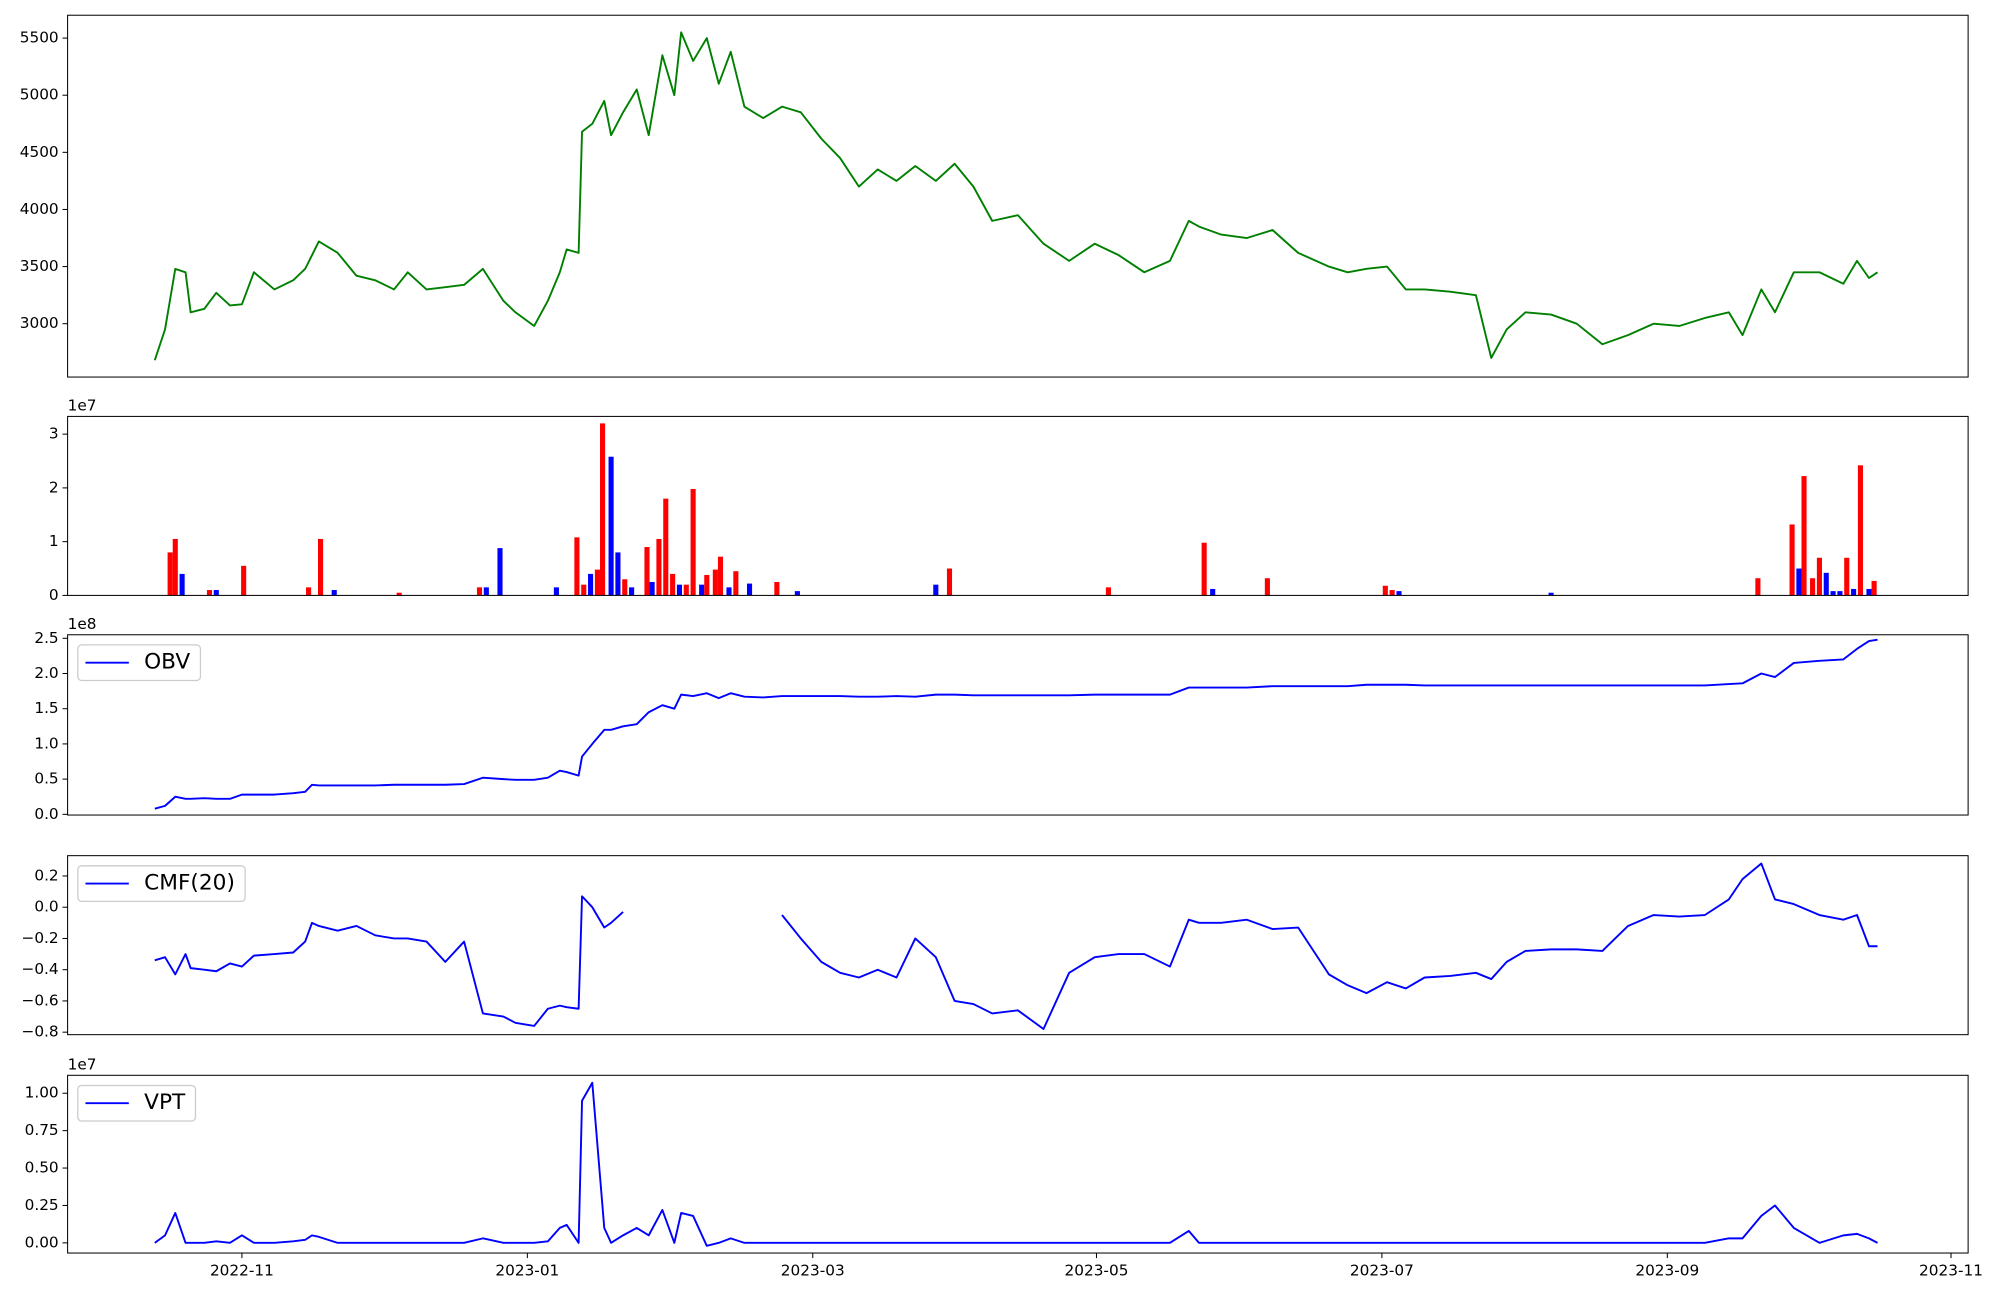 This screenshot has height=1300, width=2000. What do you see at coordinates (42, 1242) in the screenshot?
I see `y-tick-label: 0.00` at bounding box center [42, 1242].